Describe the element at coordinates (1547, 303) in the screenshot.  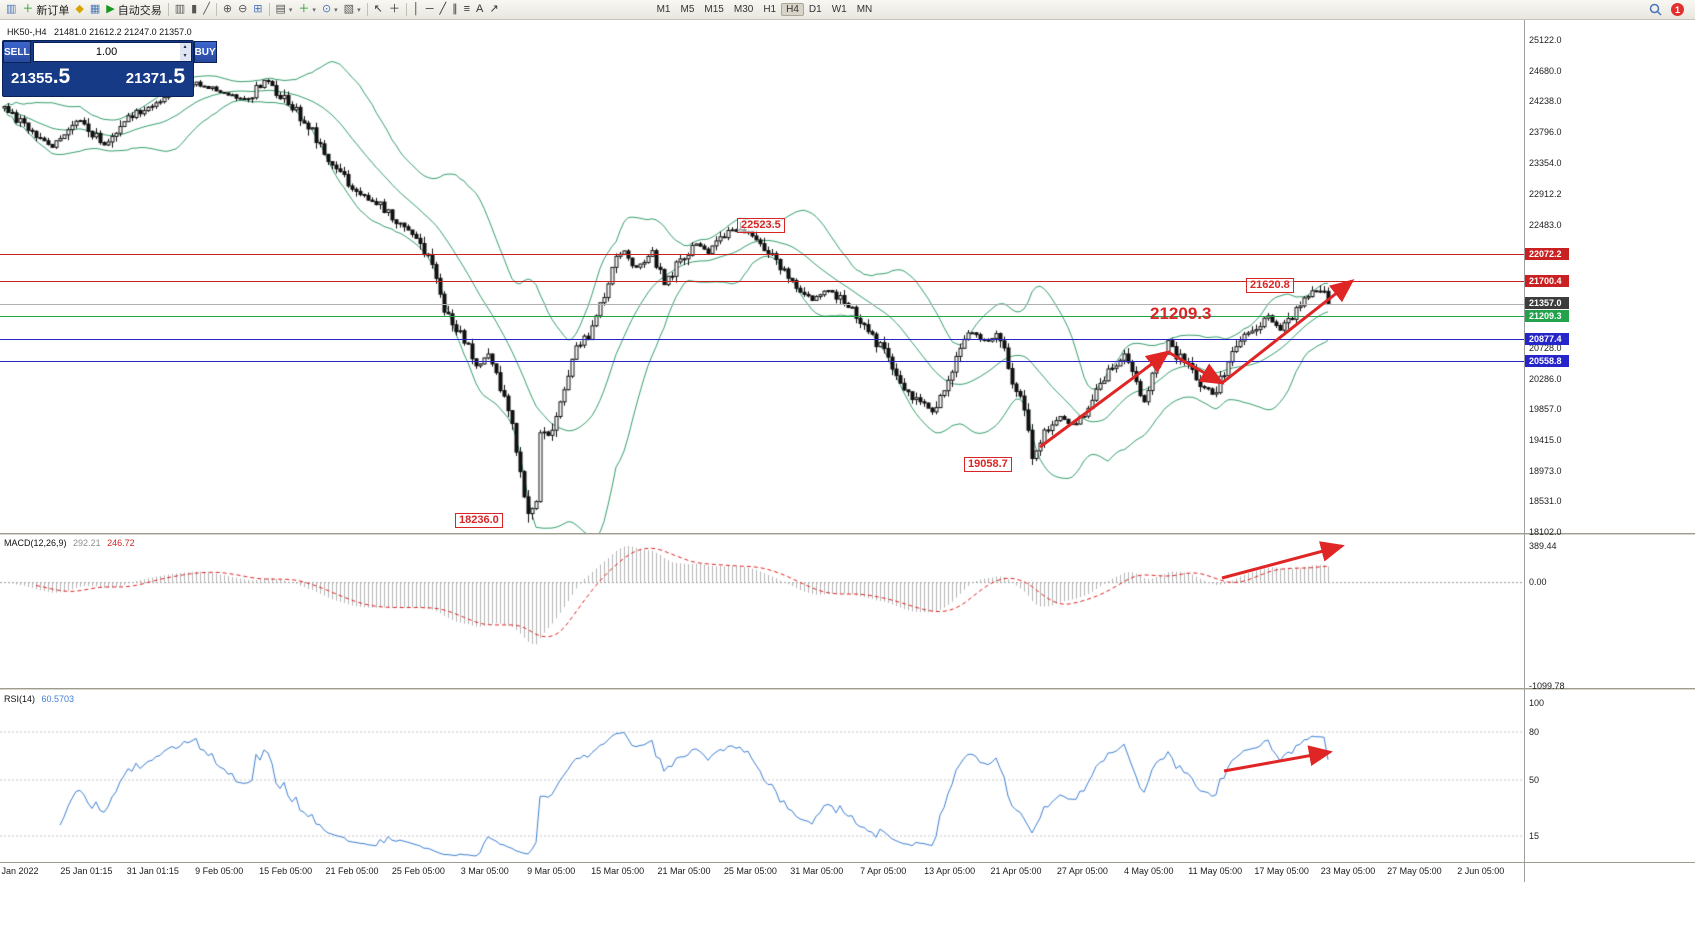
I see `price-badge: 21357.0` at that location.